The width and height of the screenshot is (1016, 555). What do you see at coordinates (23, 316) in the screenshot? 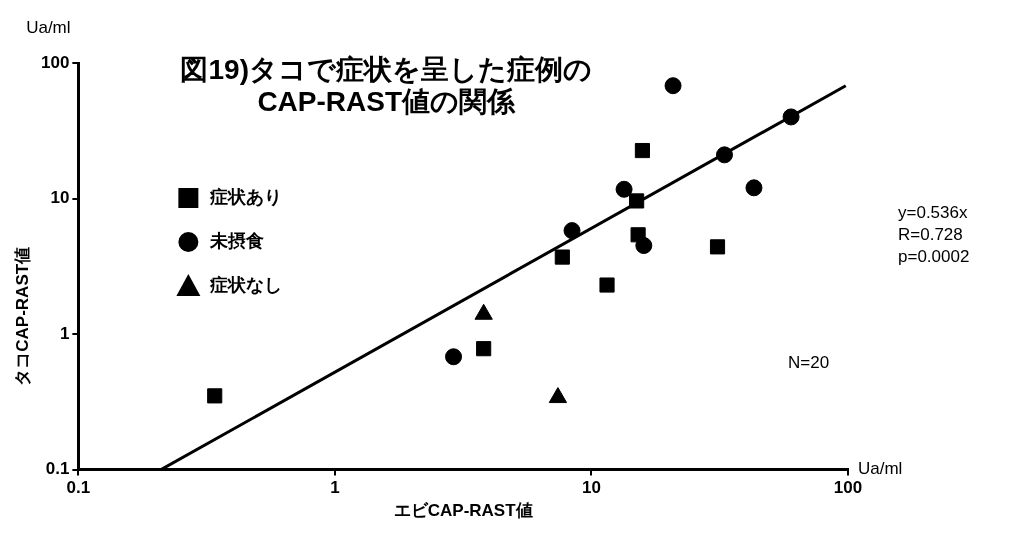
I see `y-axis-title: タコCAP-RAST値` at bounding box center [23, 316].